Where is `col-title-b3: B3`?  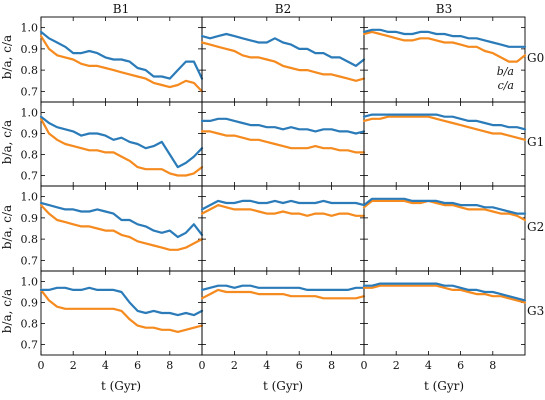 col-title-b3: B3 is located at coordinates (444, 9).